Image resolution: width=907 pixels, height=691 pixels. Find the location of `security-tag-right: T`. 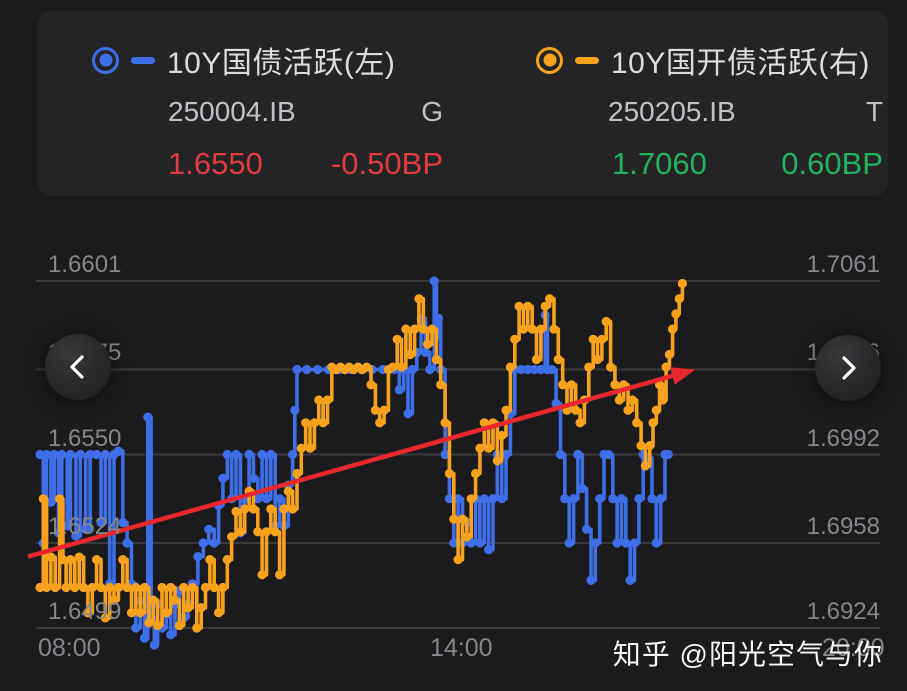

security-tag-right: T is located at coordinates (874, 111).